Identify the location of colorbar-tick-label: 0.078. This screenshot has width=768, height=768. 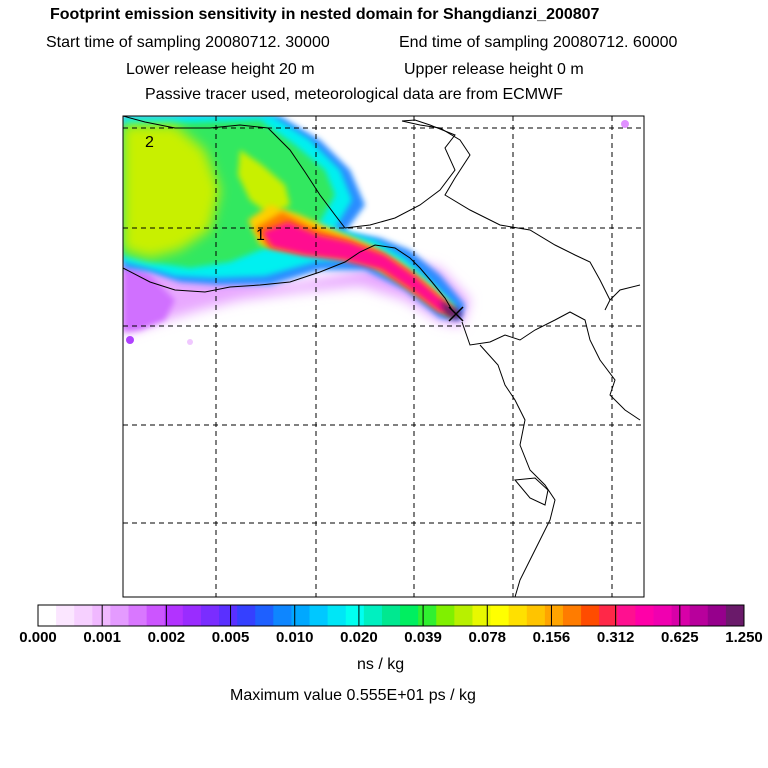
(487, 637).